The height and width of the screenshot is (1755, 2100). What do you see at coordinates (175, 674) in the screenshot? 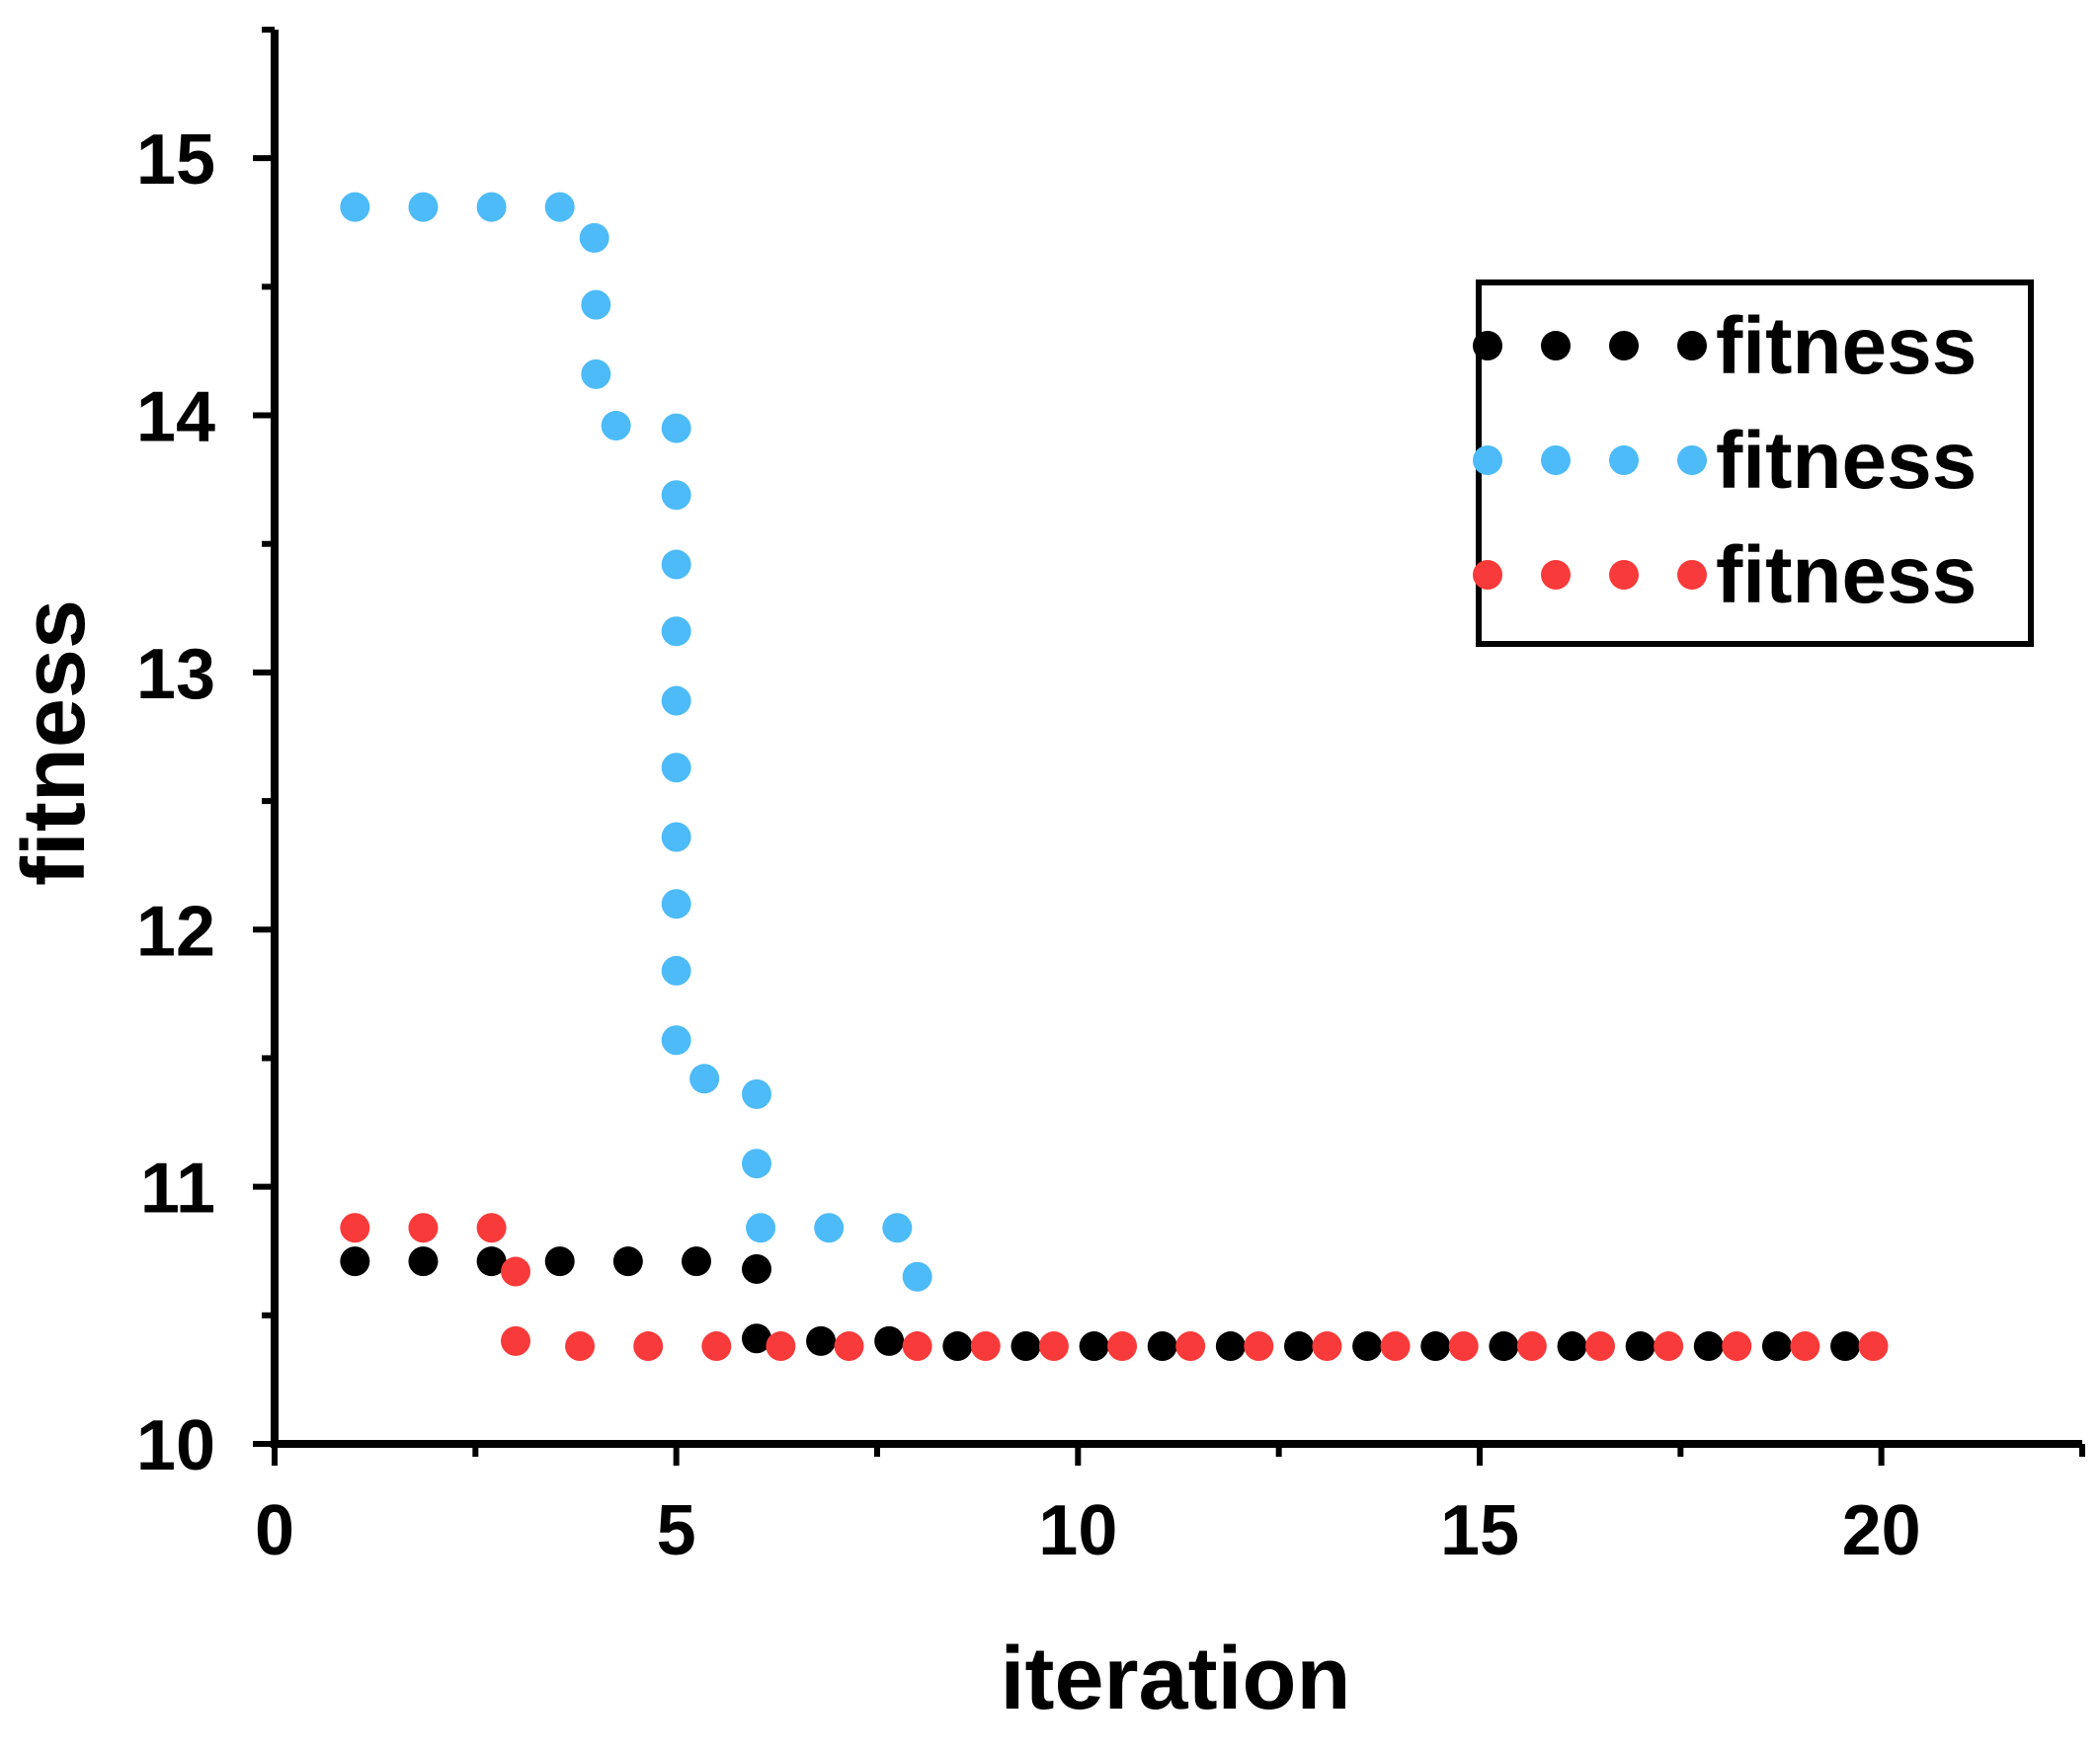
I see `y-tick-label: 13` at bounding box center [175, 674].